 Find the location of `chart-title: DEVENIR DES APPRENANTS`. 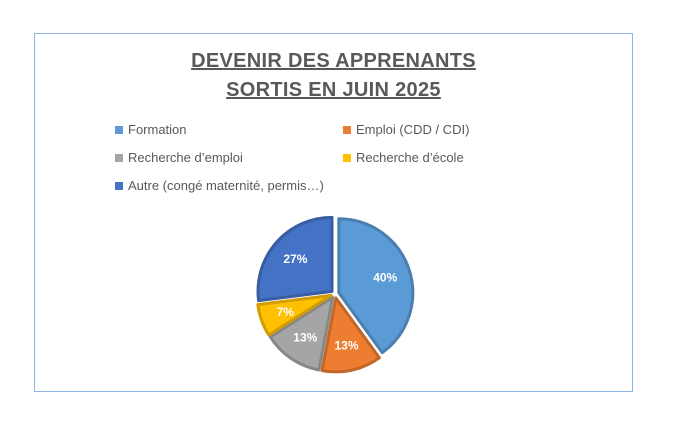

chart-title: DEVENIR DES APPRENANTS is located at coordinates (333, 61).